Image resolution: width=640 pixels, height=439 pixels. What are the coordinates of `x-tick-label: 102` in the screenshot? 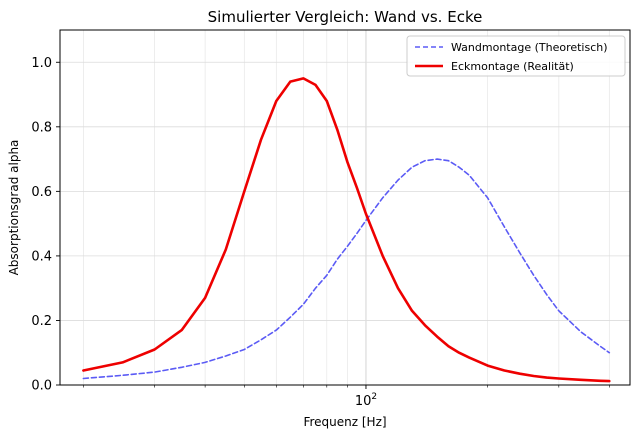 It's located at (366, 400).